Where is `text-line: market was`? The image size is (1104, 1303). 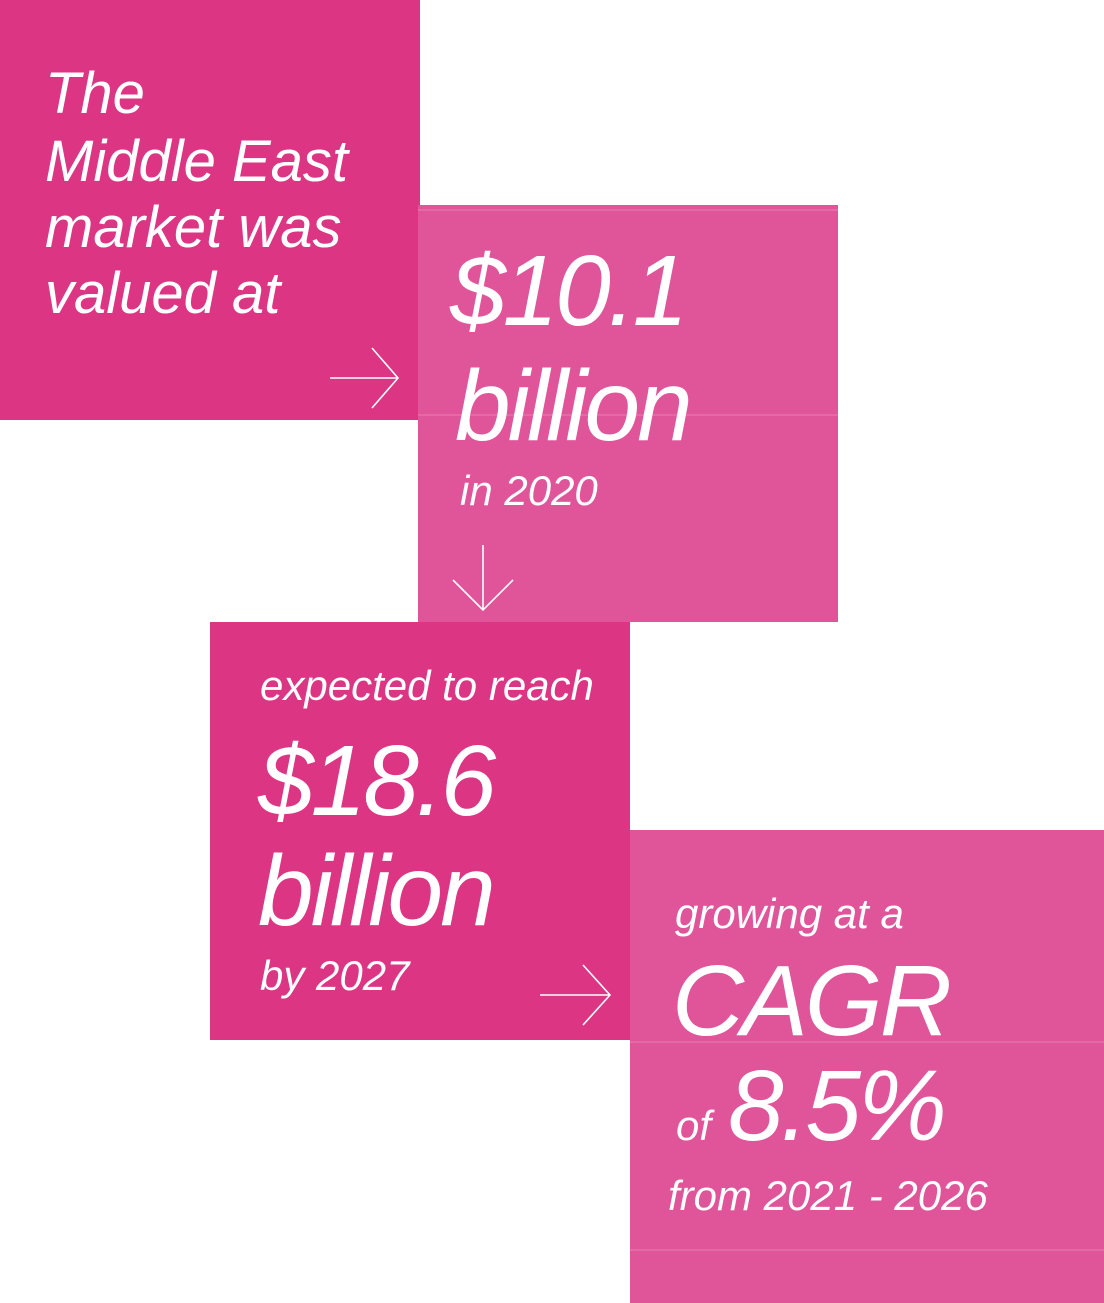 text-line: market was is located at coordinates (193, 227).